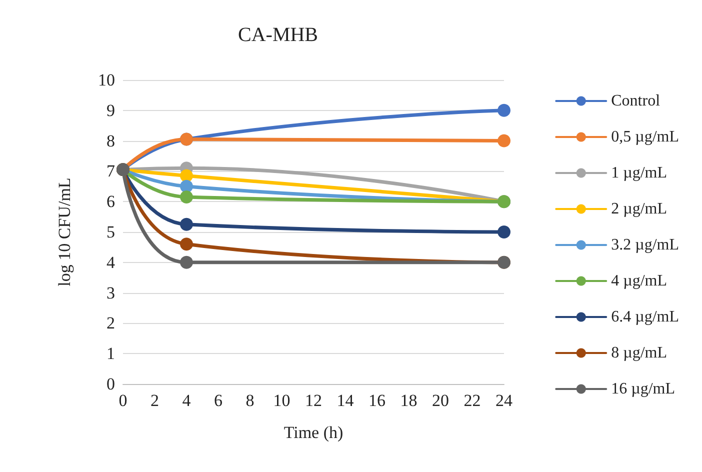 This screenshot has width=702, height=472. Describe the element at coordinates (639, 173) in the screenshot. I see `legend-label: 1 µg/mL` at that location.